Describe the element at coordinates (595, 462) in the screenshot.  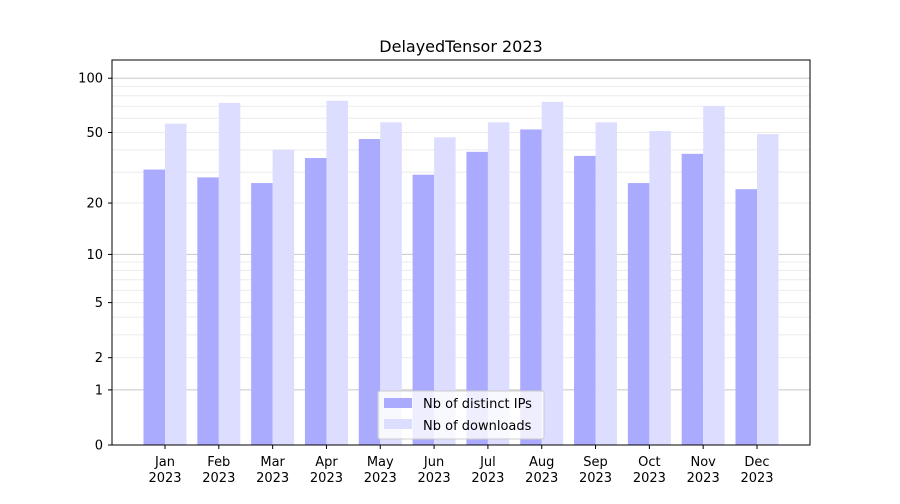
I see `x-tick-label: Sep` at that location.